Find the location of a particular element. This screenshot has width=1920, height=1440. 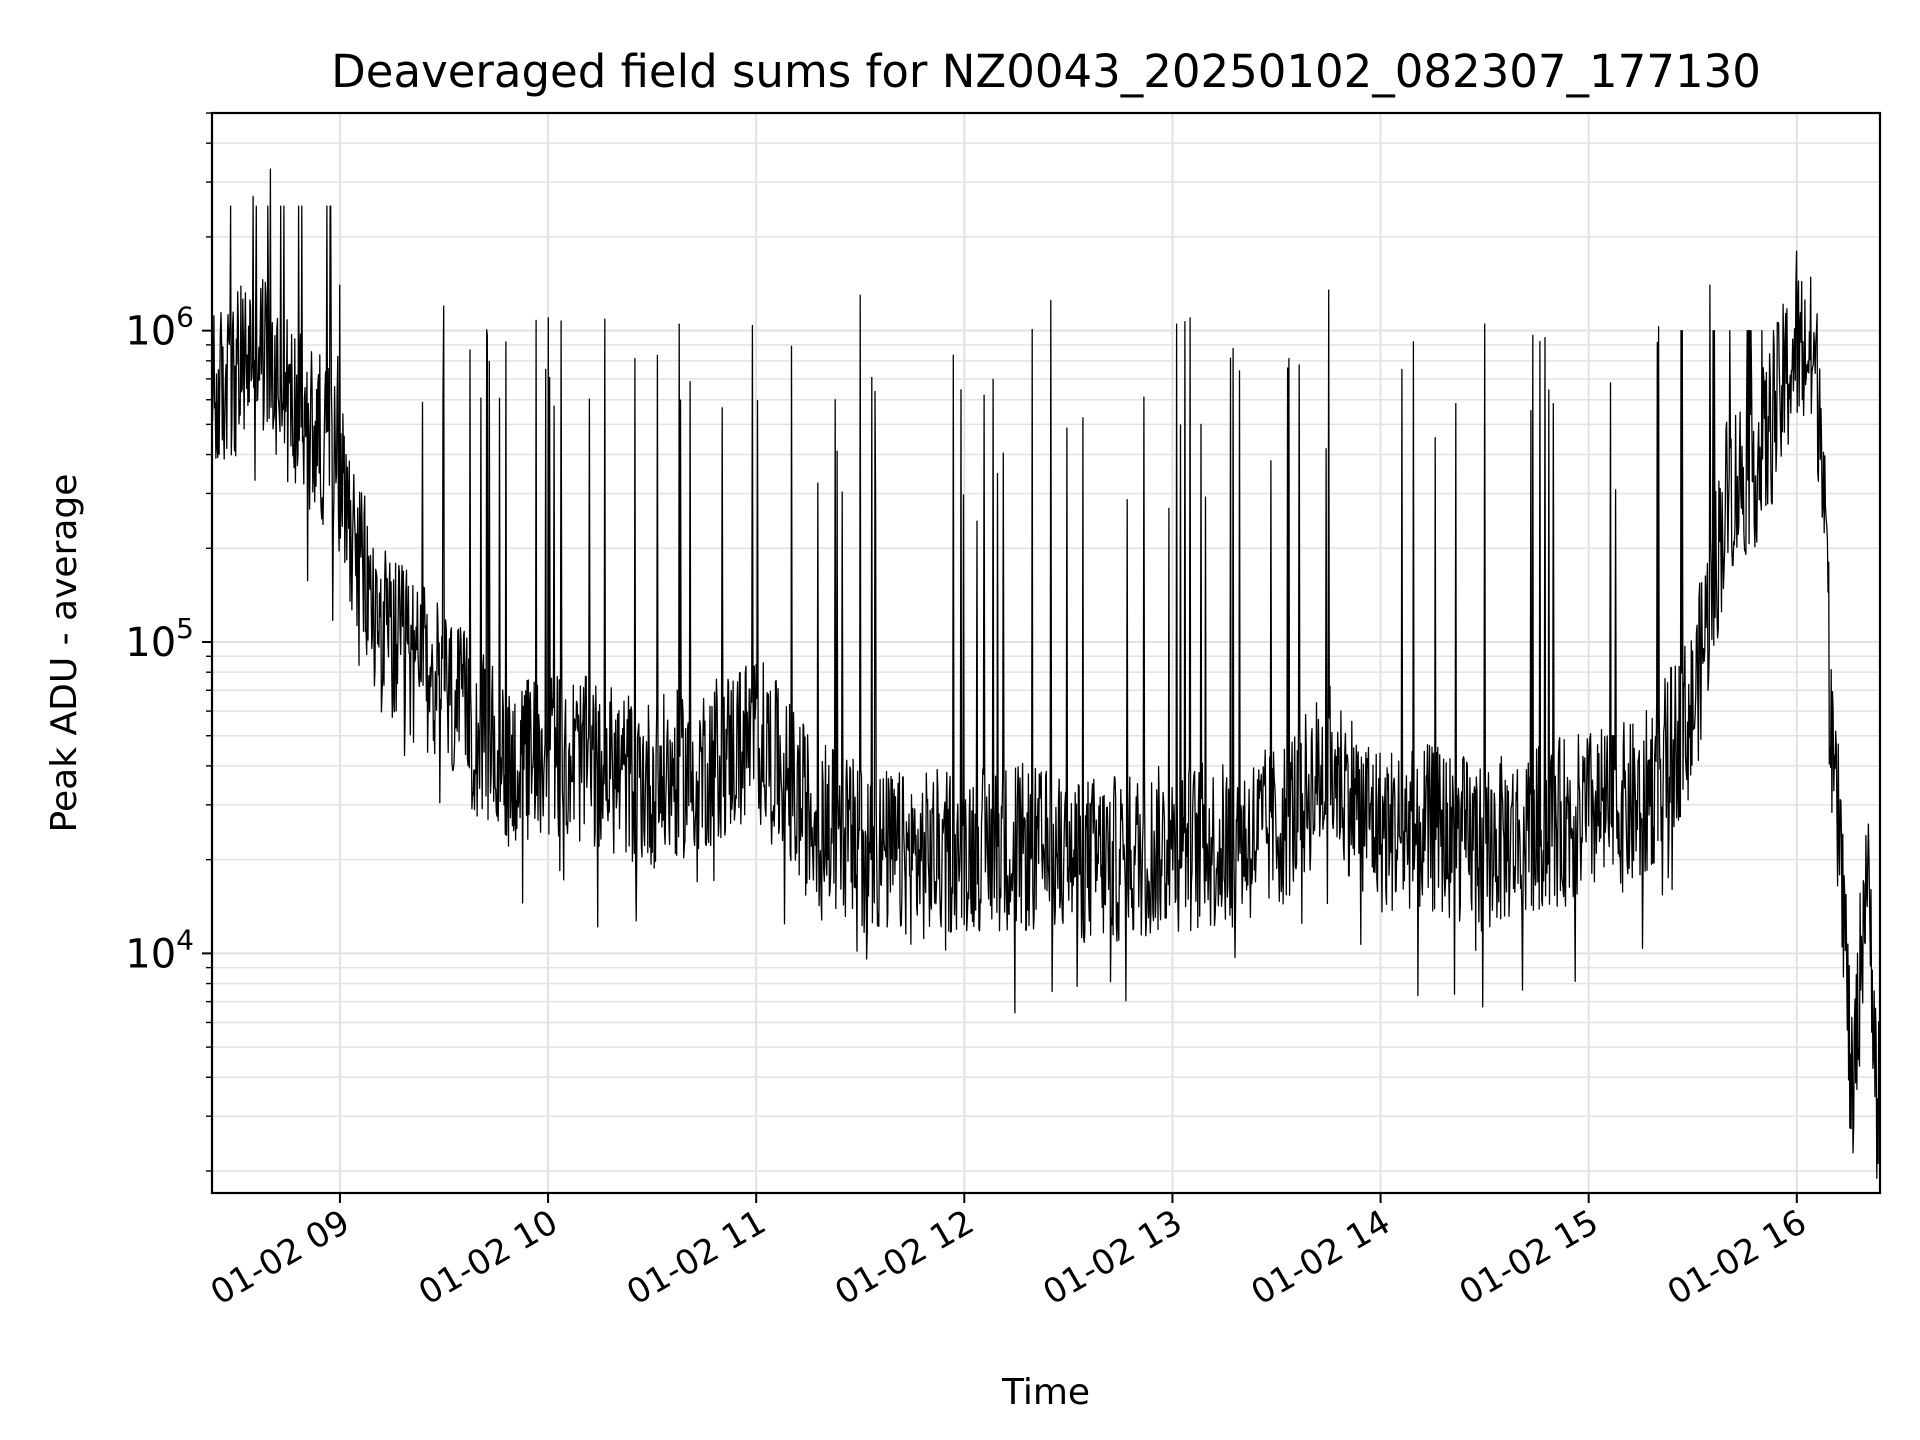

y-tick-label: 10⁵ is located at coordinates (159, 639).